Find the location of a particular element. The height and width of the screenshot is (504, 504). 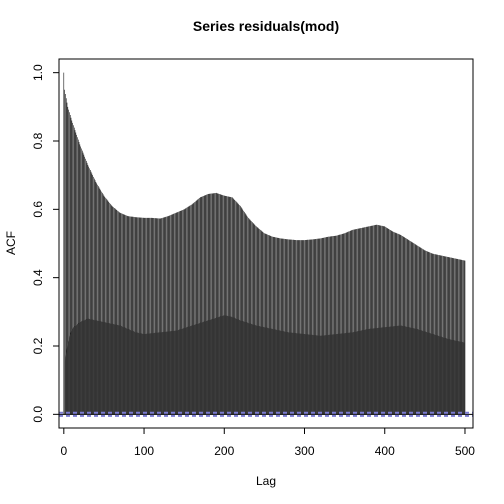

y-axis-label: ACF is located at coordinates (11, 243).